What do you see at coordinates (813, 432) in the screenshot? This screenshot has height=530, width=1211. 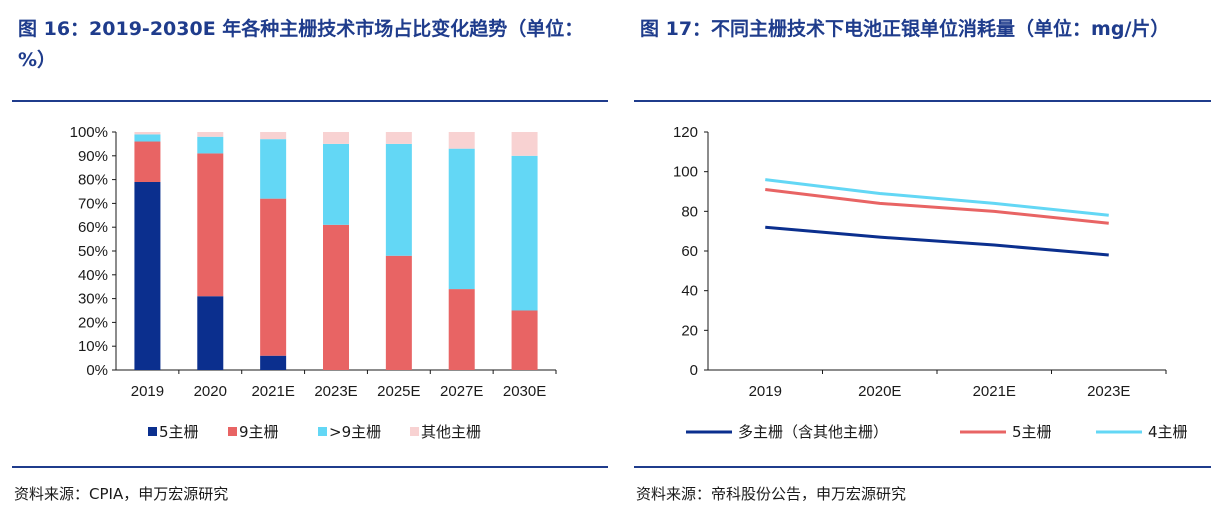 I see `legend-label: 多主栅（含其他主栅）` at bounding box center [813, 432].